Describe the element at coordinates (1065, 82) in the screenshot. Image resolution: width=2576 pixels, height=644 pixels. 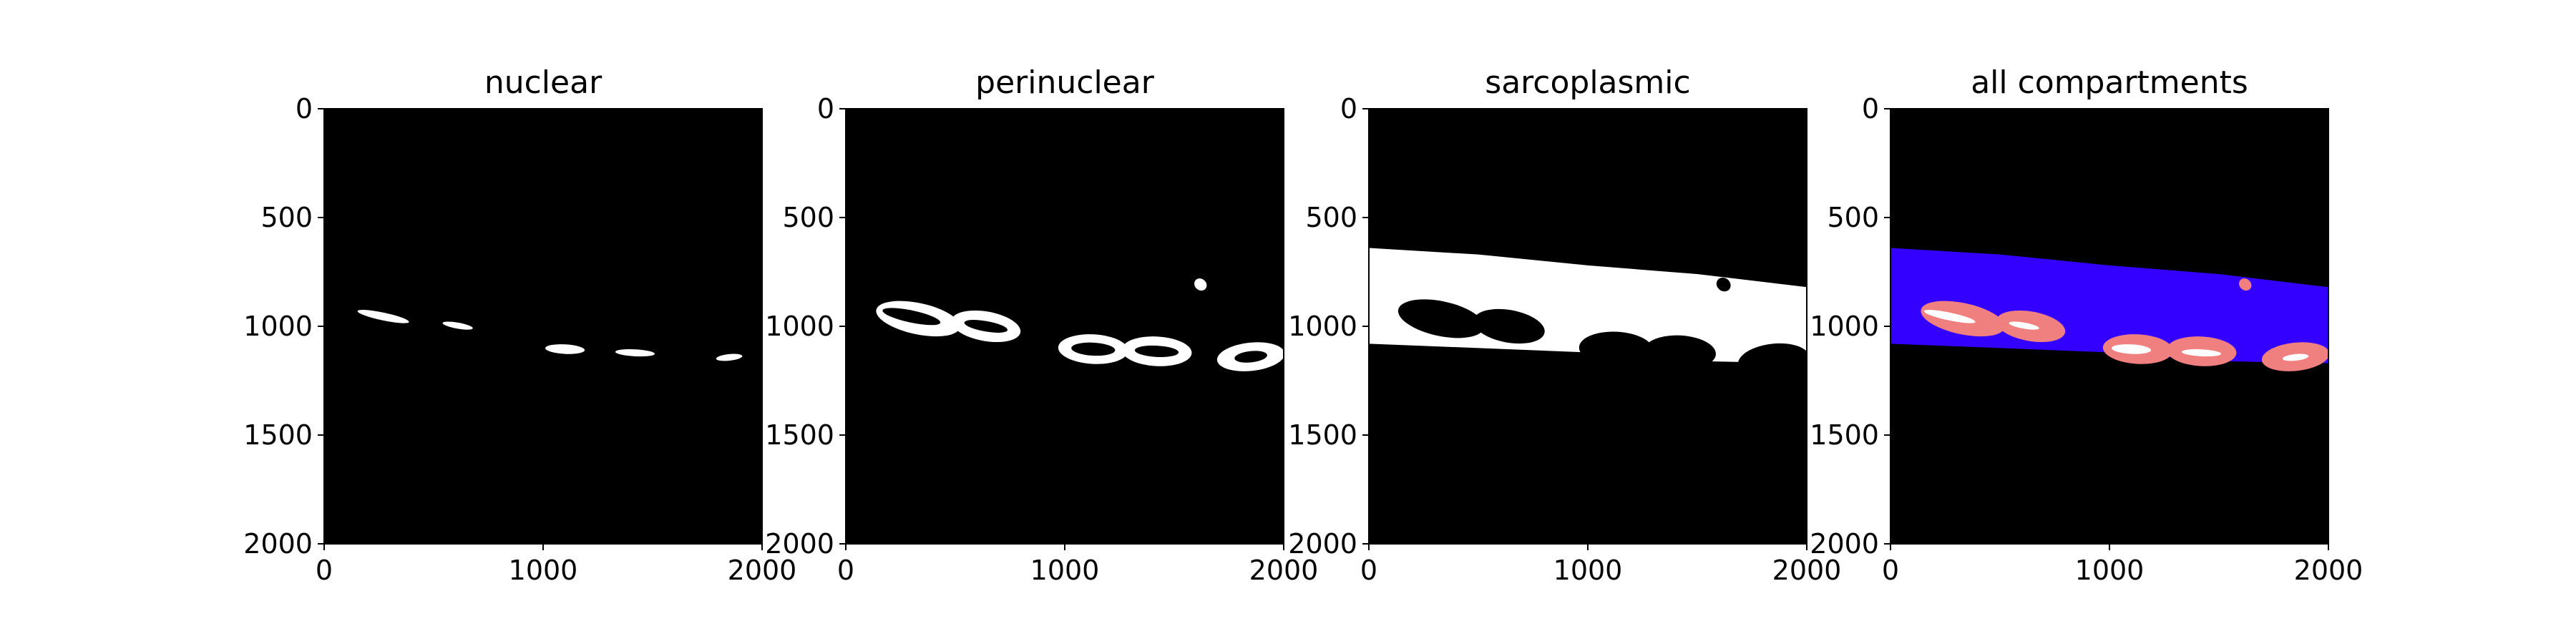
I see `panel-title: perinuclear` at that location.